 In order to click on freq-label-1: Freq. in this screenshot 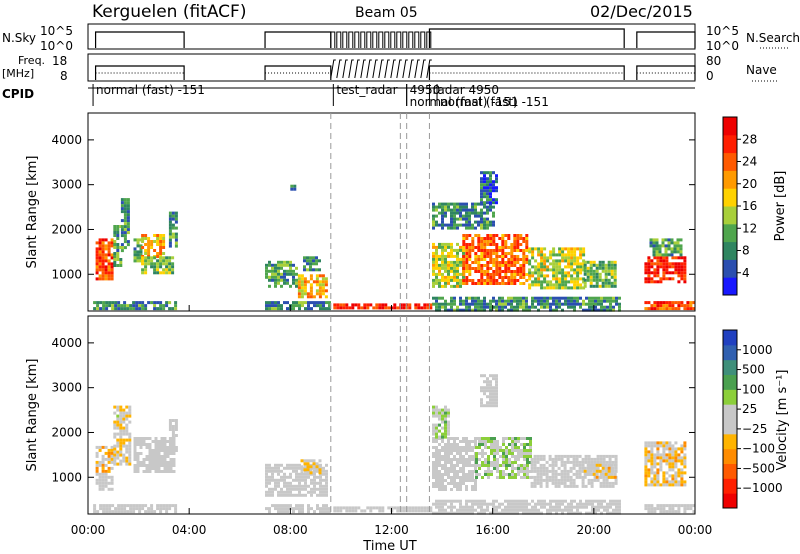, I will do `click(31, 60)`.